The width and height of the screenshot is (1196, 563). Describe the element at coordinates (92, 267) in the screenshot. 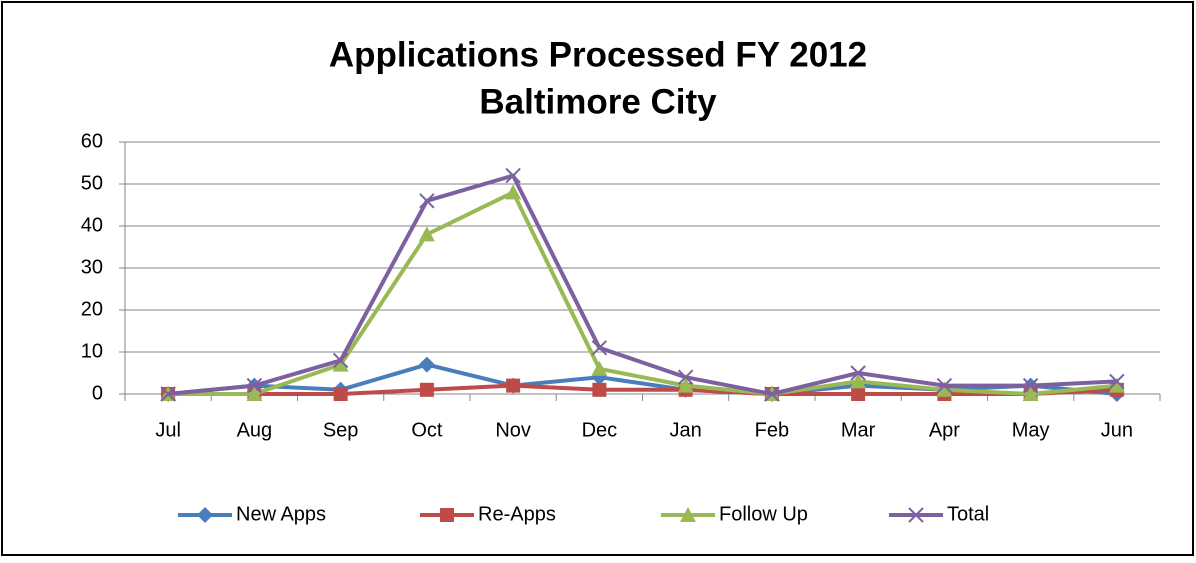

I see `y-tick-label: 30` at that location.